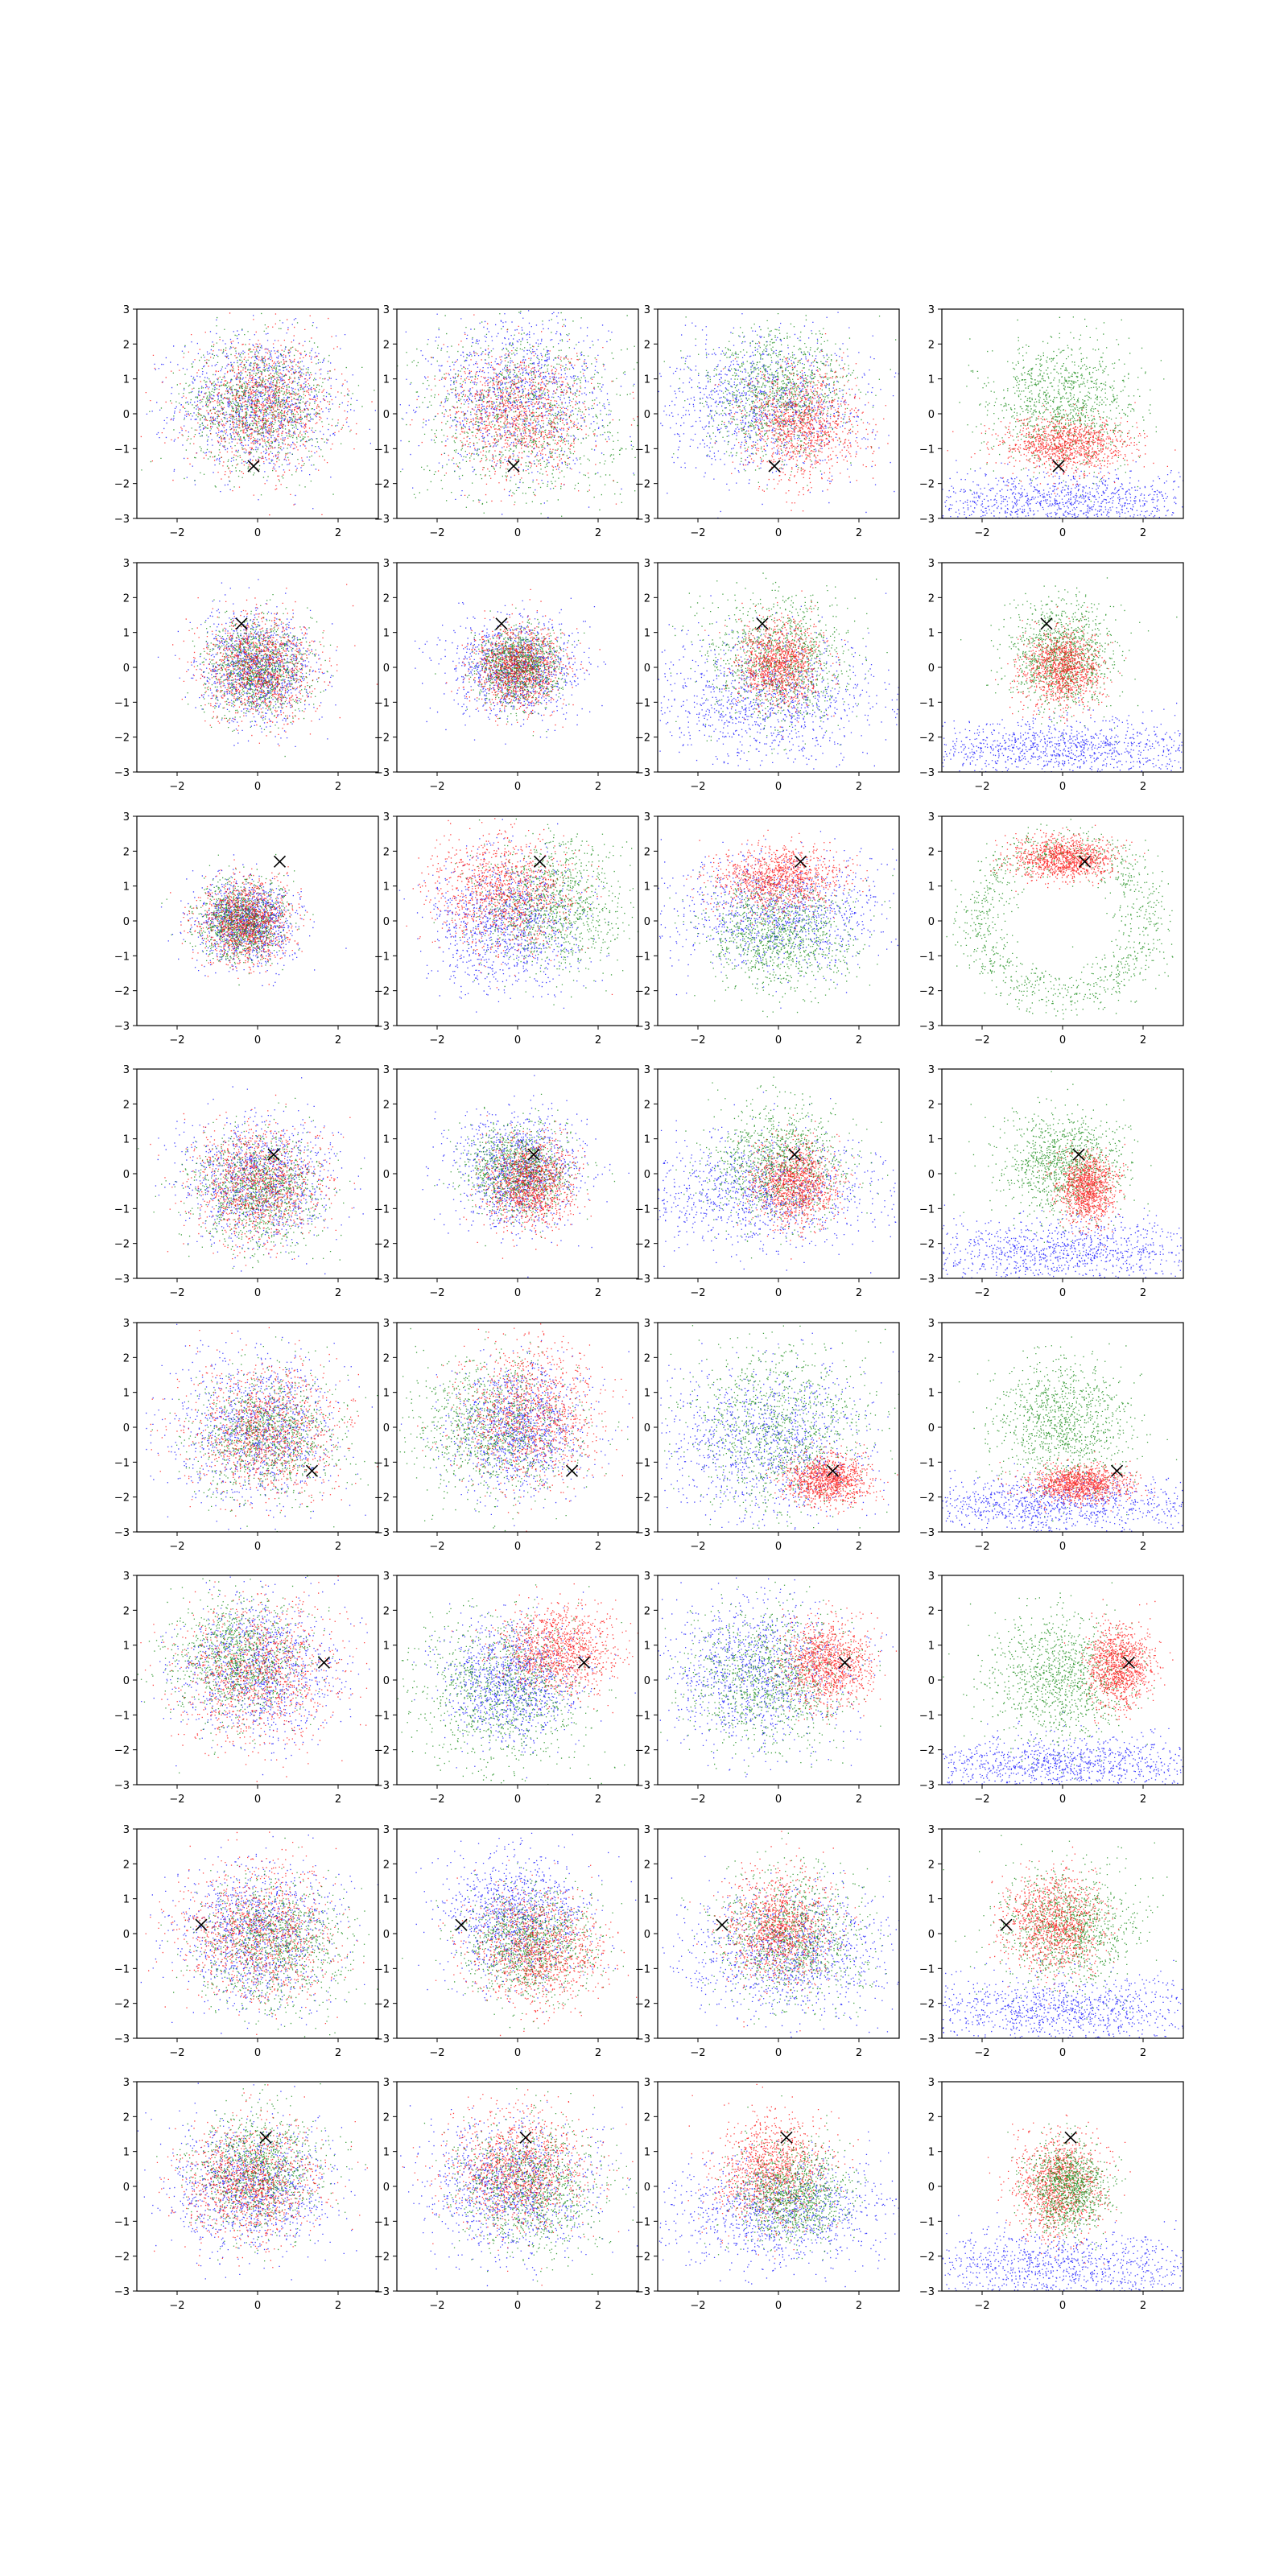 The height and width of the screenshot is (2576, 1288). I want to click on panel-r3-c2: −2 0 2 −3 −2 −1 0 1 2 3, so click(506, 928).